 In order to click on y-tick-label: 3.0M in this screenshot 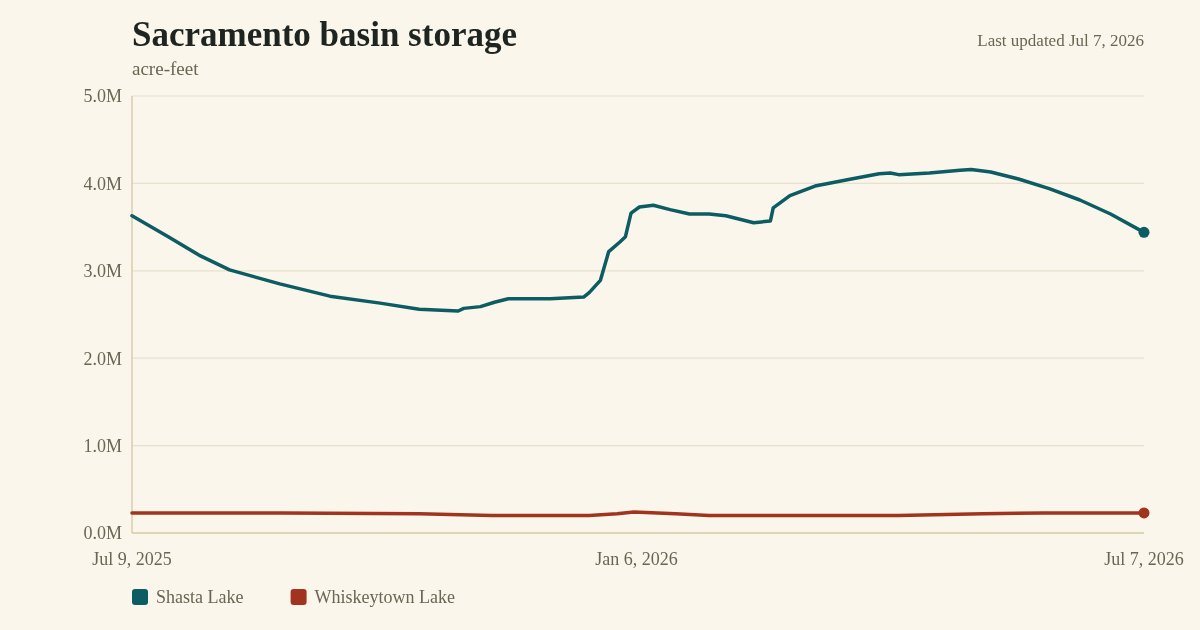, I will do `click(102, 271)`.